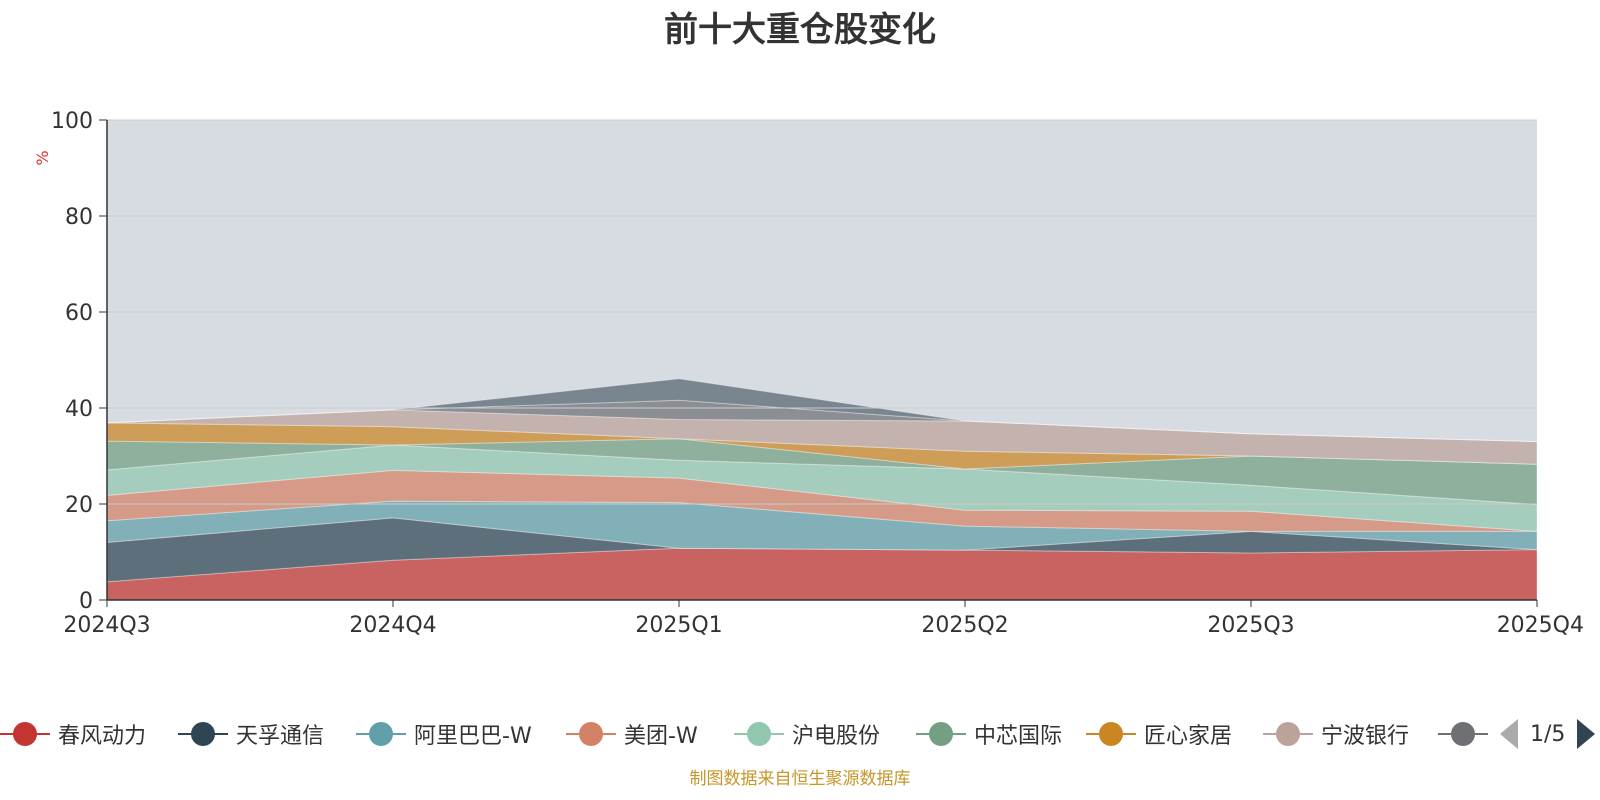 The height and width of the screenshot is (800, 1600). What do you see at coordinates (79, 409) in the screenshot?
I see `y-tick-label: 40` at bounding box center [79, 409].